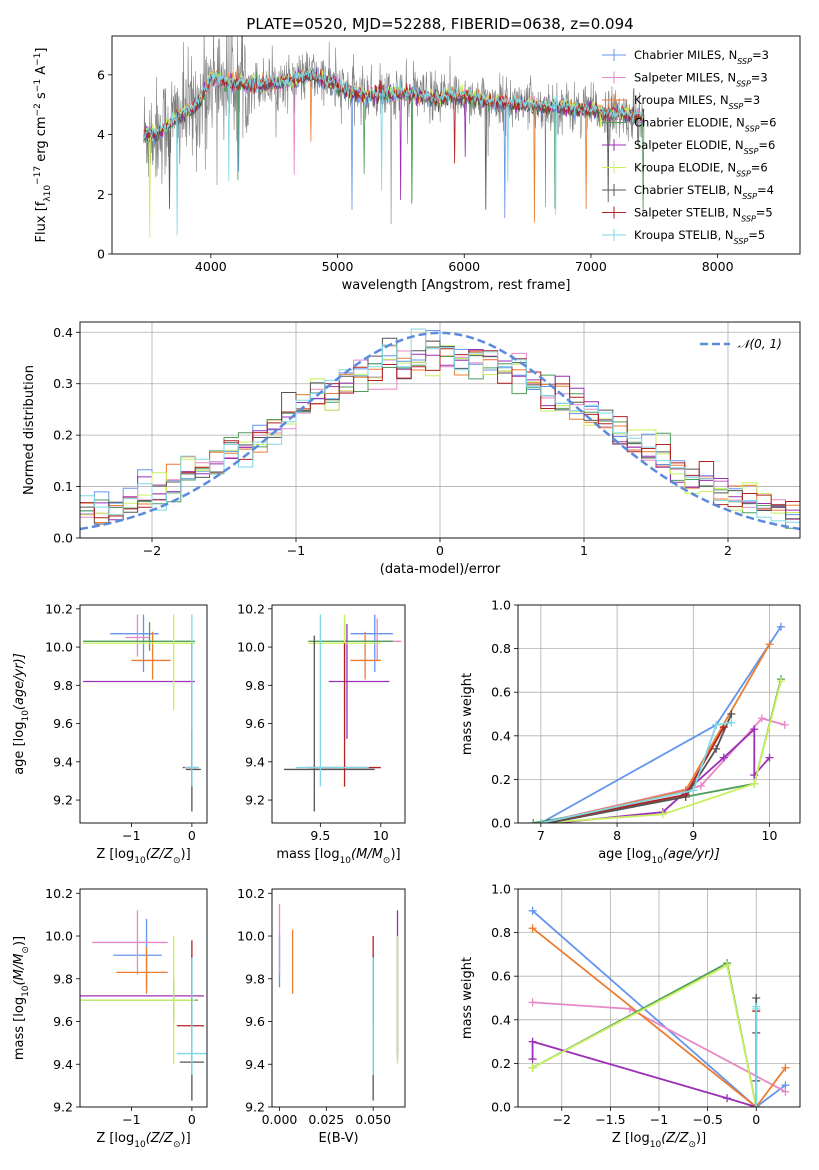 Image resolution: width=819 pixels, height=1170 pixels. Describe the element at coordinates (704, 192) in the screenshot. I see `legend-label-chabrier-stelib: Chabrier STELIB, NSSP=4` at that location.